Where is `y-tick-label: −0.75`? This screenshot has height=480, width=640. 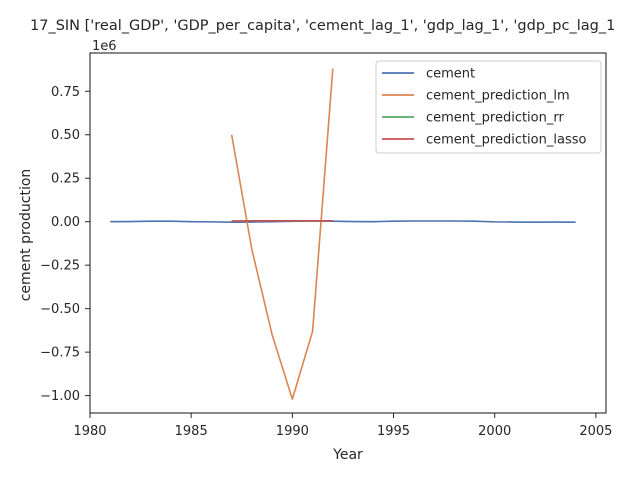 y-tick-label: −0.75 is located at coordinates (60, 353).